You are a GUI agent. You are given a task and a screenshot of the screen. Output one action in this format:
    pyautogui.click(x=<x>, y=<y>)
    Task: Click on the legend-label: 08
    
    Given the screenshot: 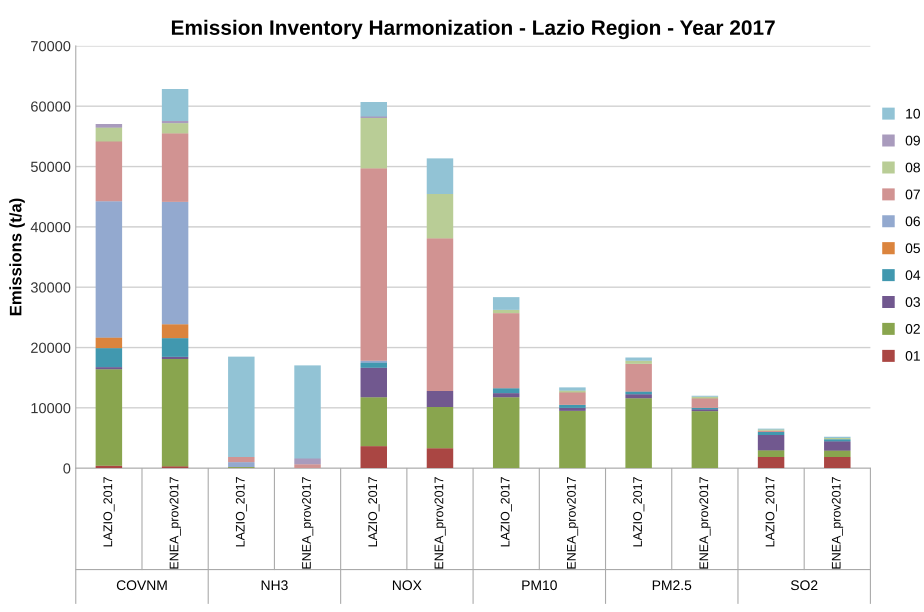 What is the action you would take?
    pyautogui.click(x=913, y=167)
    